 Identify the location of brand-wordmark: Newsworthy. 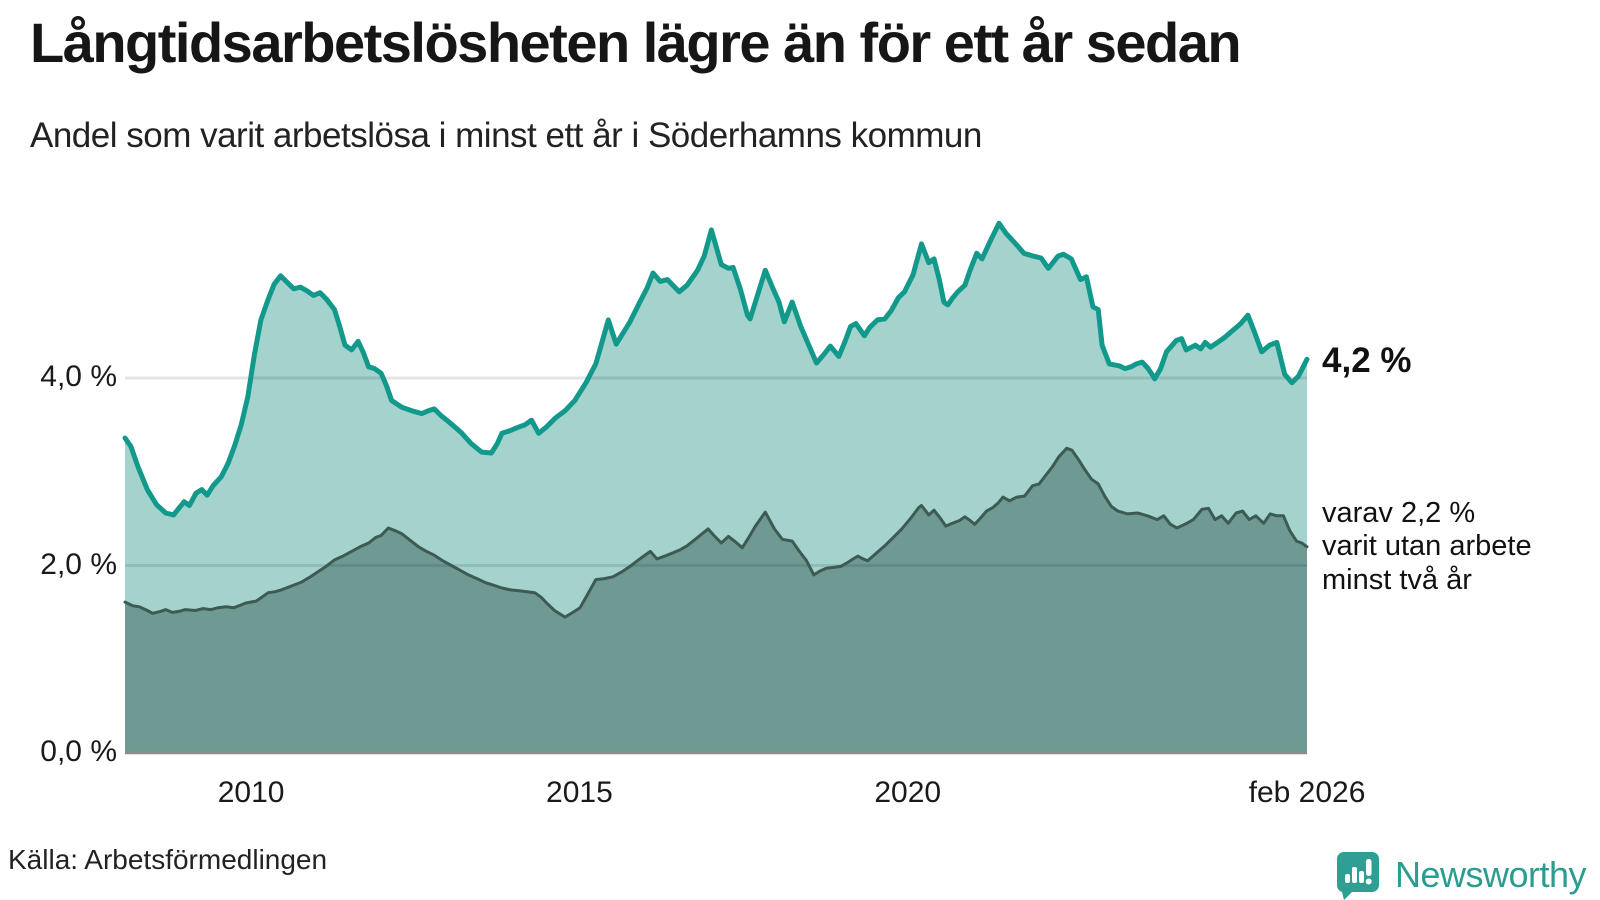
(1490, 874).